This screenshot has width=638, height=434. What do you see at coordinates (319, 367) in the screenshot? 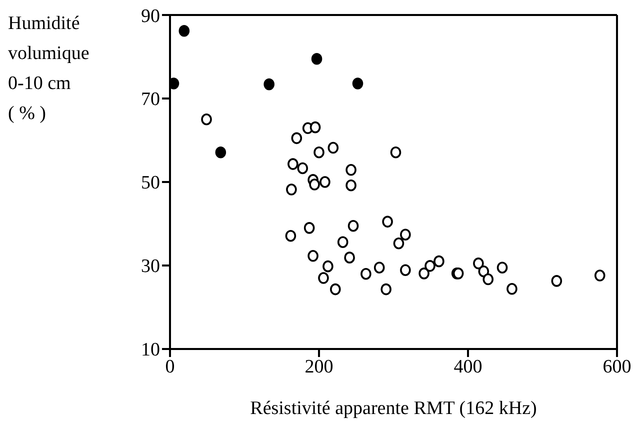
I see `x-tick-label: 200` at bounding box center [319, 367].